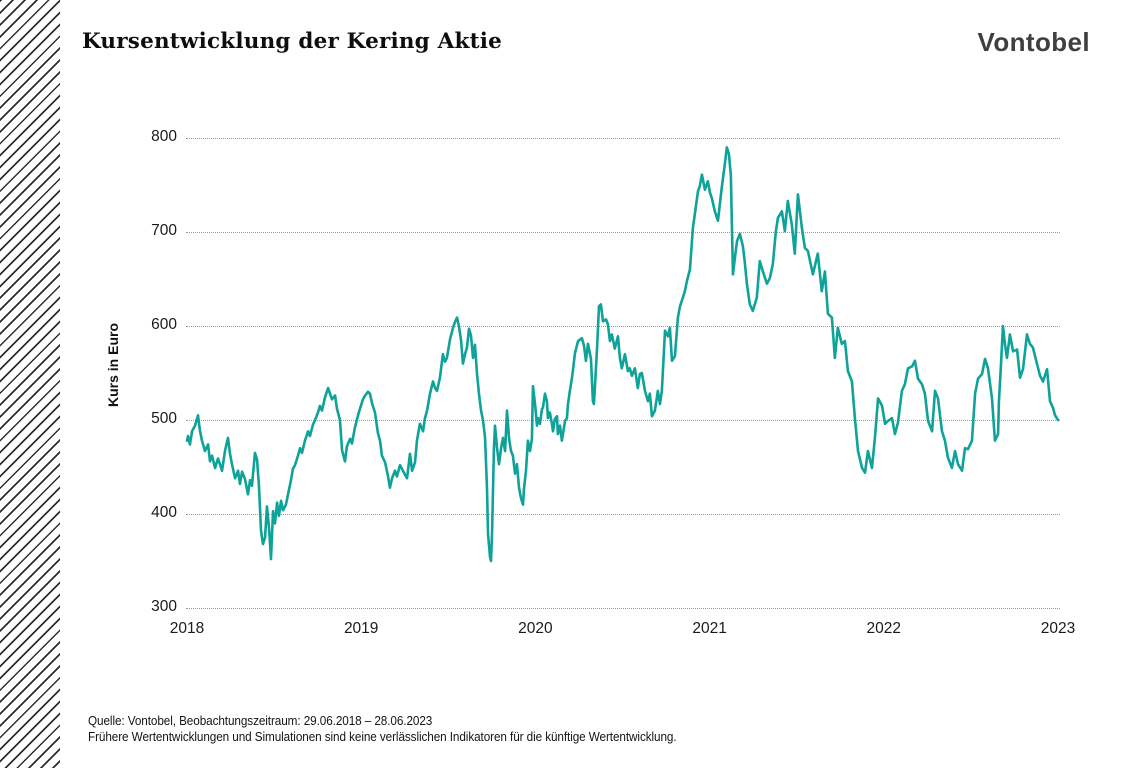  I want to click on x-tick-label-2019: 2019, so click(361, 628).